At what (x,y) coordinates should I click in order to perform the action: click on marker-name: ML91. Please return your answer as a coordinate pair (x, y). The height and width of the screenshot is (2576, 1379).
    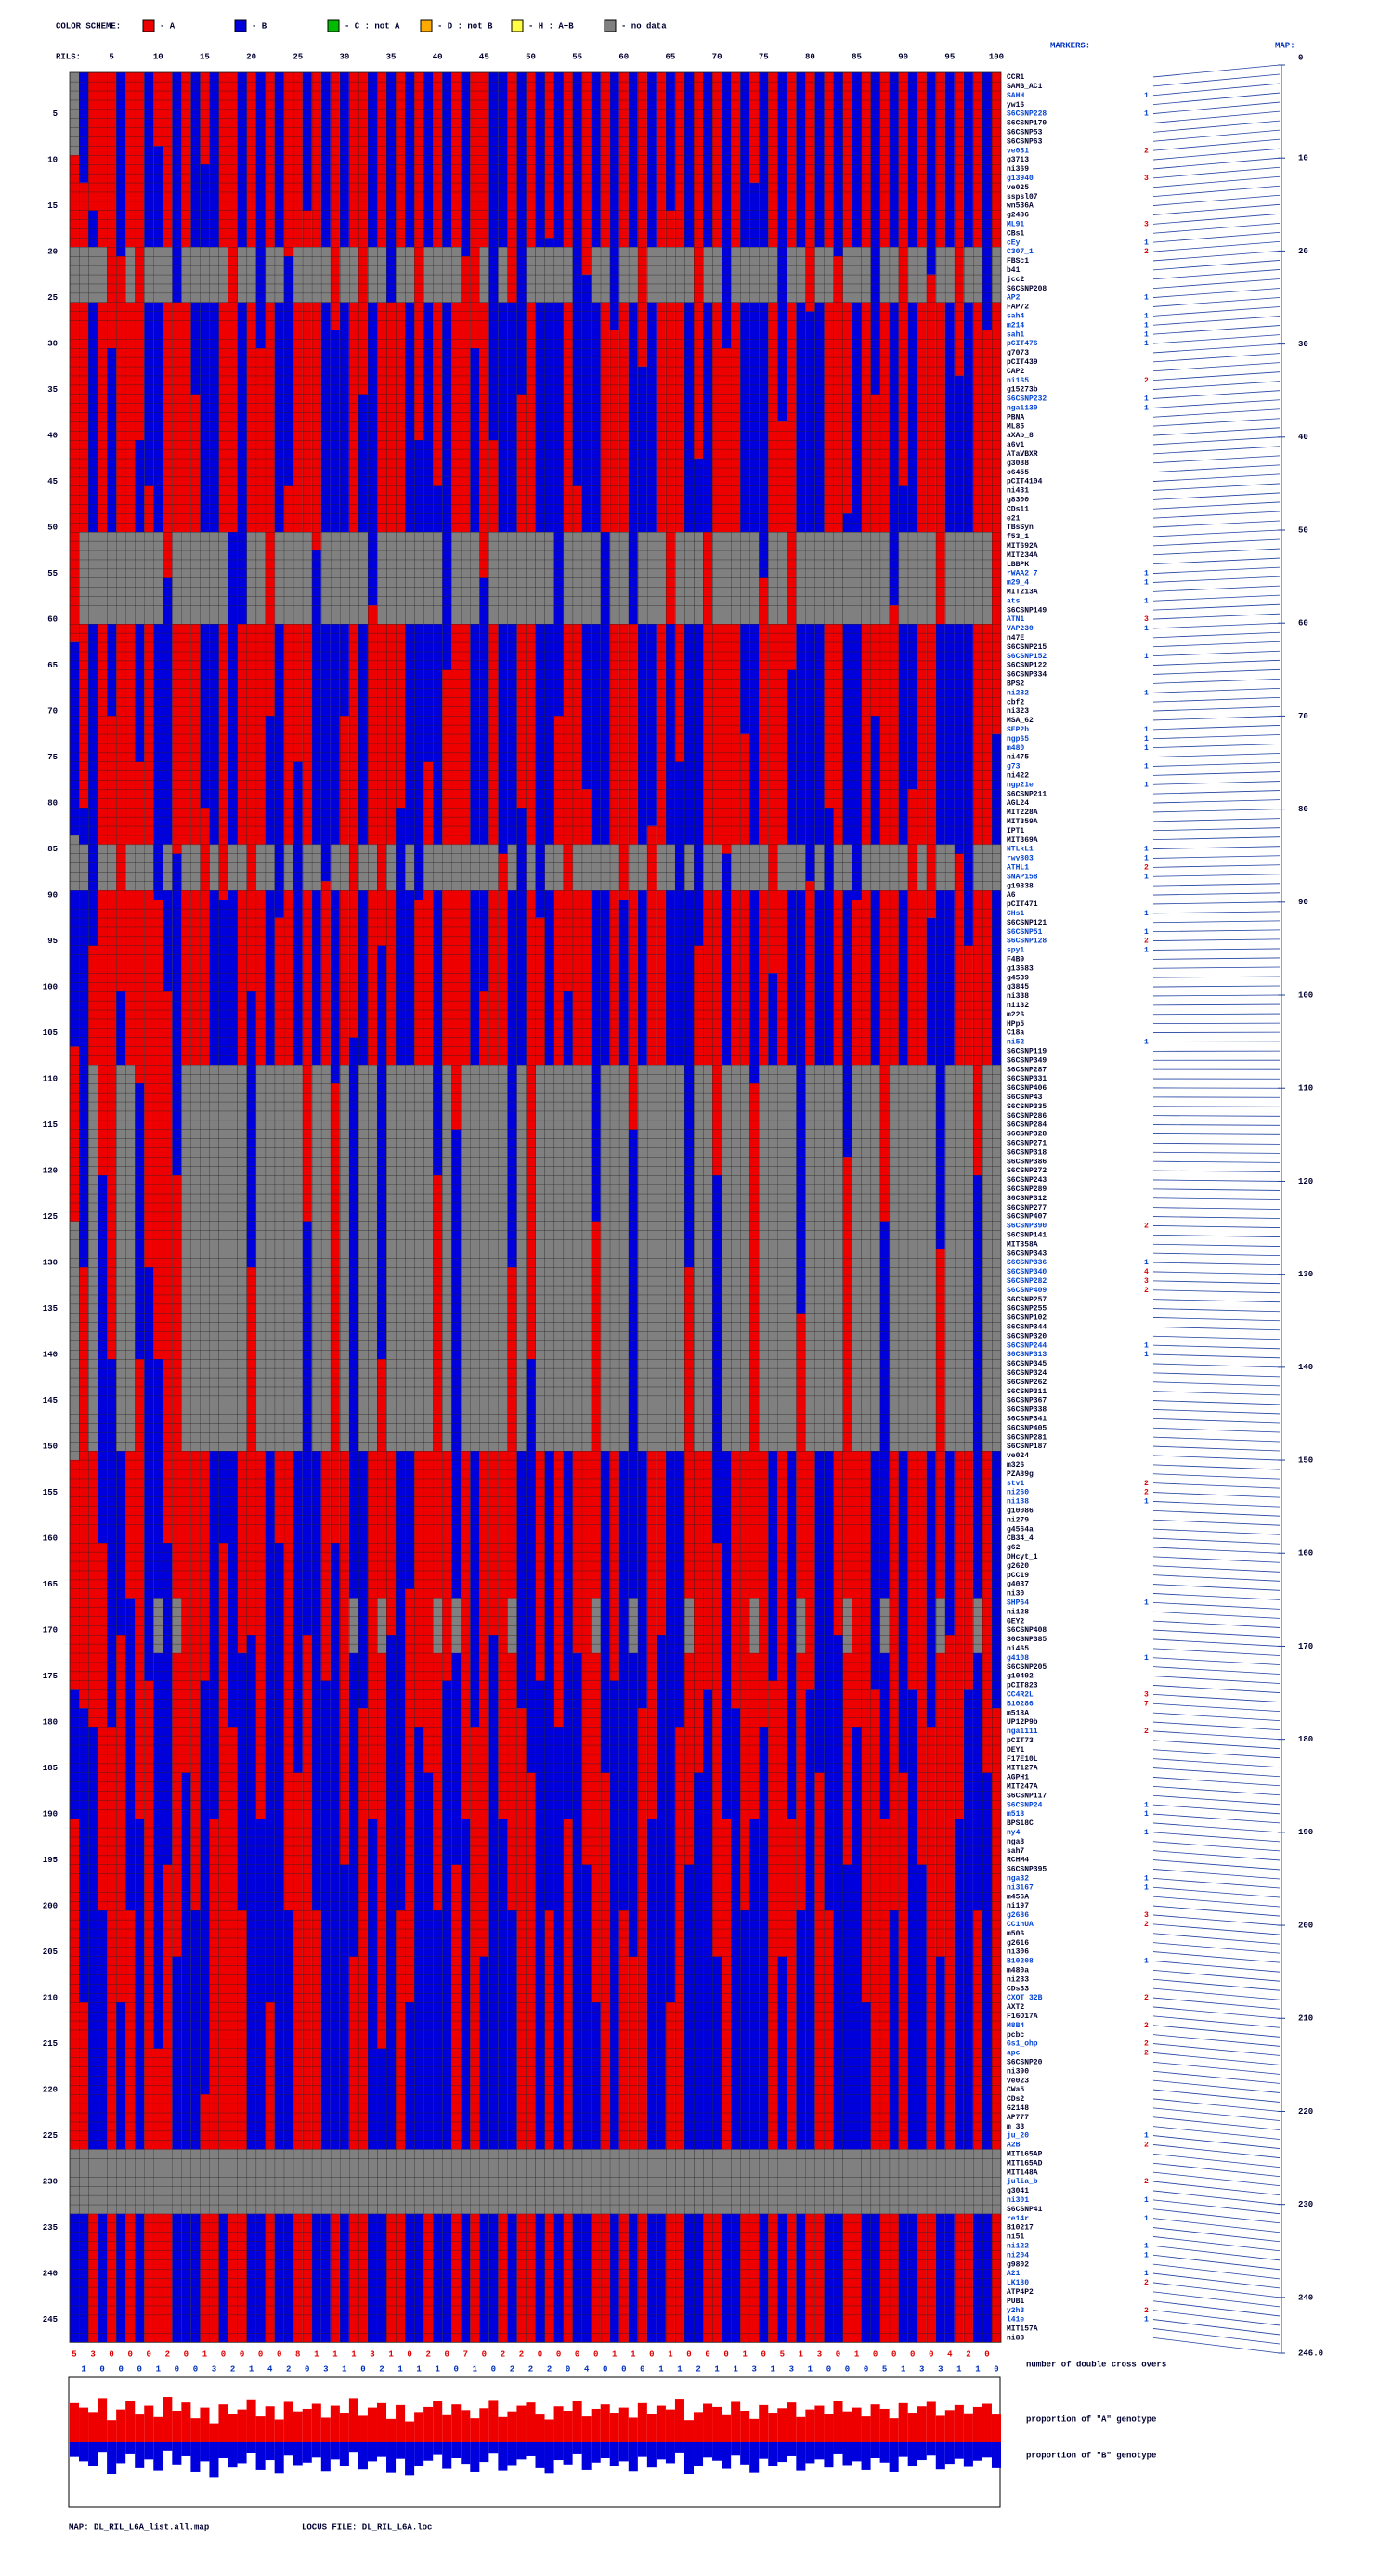
    Looking at the image, I should click on (1015, 224).